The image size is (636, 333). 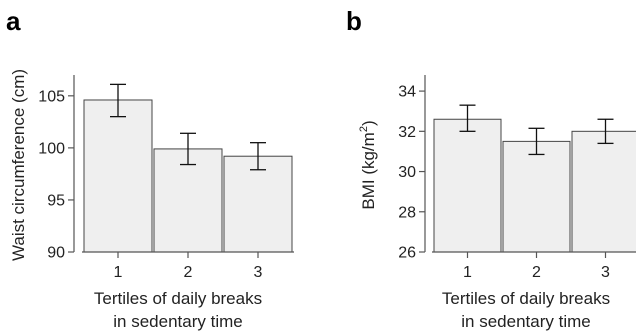 What do you see at coordinates (364, 129) in the screenshot?
I see `panel-b-y-axis-label-sup: 2` at bounding box center [364, 129].